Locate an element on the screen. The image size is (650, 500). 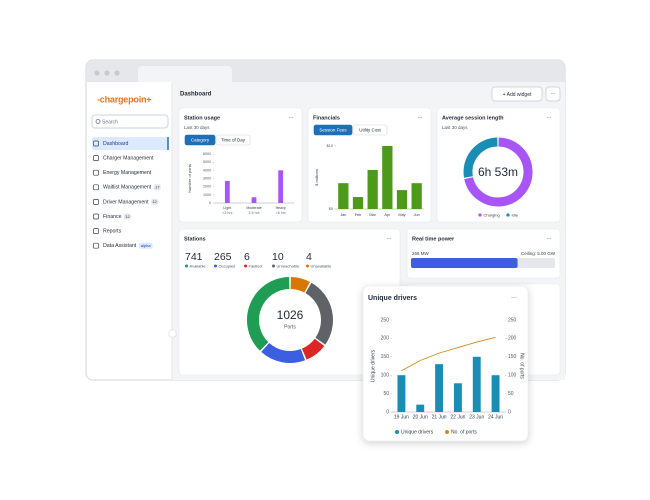
nav-item: Data Assistant is located at coordinates (120, 246).